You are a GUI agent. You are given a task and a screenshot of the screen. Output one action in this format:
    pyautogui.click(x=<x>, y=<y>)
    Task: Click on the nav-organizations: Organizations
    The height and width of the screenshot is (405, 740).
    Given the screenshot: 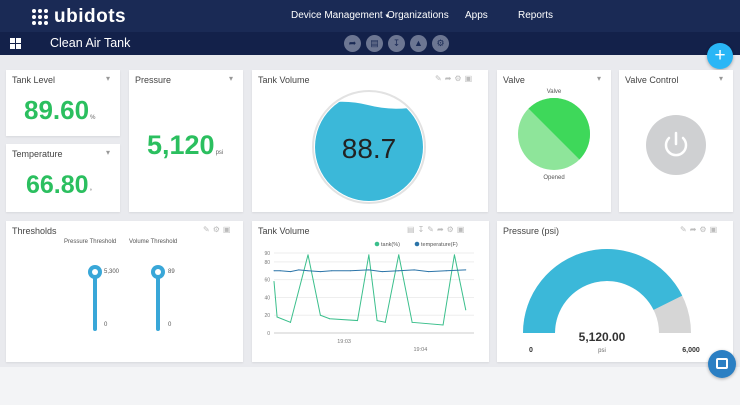 What is the action you would take?
    pyautogui.click(x=418, y=15)
    